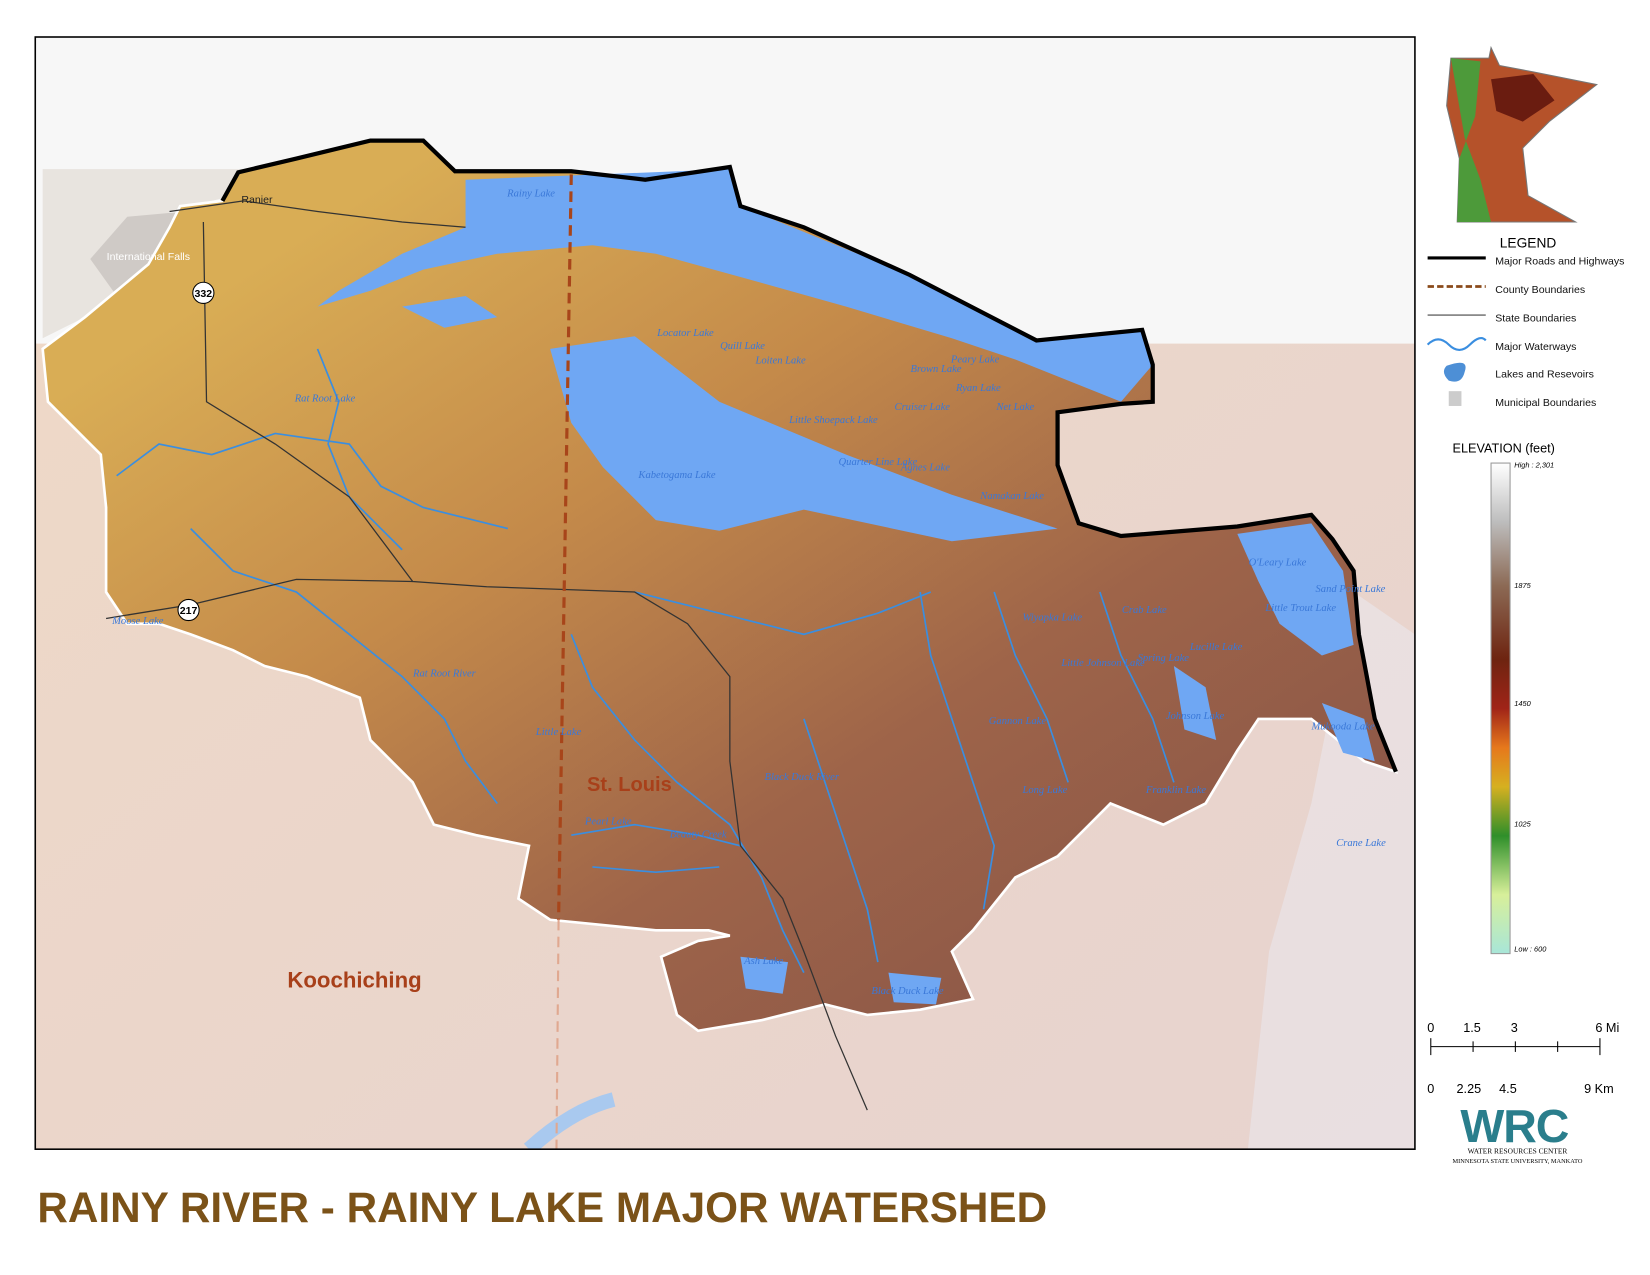 This screenshot has height=1275, width=1650. What do you see at coordinates (1300, 608) in the screenshot?
I see `feature-label: Little Trout Lake` at bounding box center [1300, 608].